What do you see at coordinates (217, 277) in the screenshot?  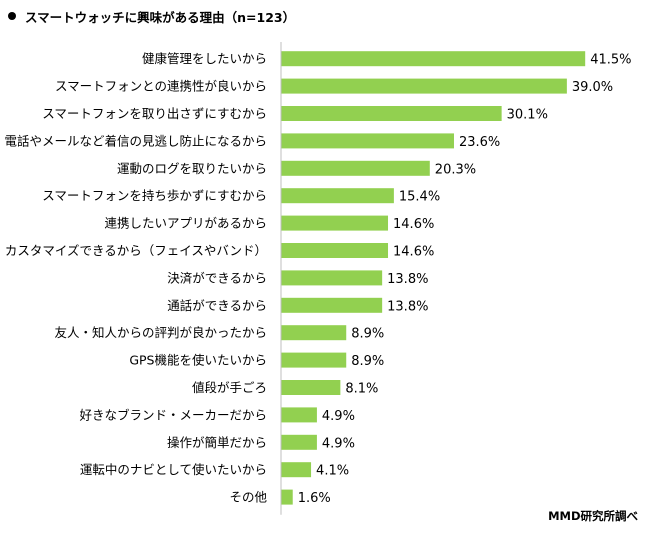 I see `category-label: 決済ができるから` at bounding box center [217, 277].